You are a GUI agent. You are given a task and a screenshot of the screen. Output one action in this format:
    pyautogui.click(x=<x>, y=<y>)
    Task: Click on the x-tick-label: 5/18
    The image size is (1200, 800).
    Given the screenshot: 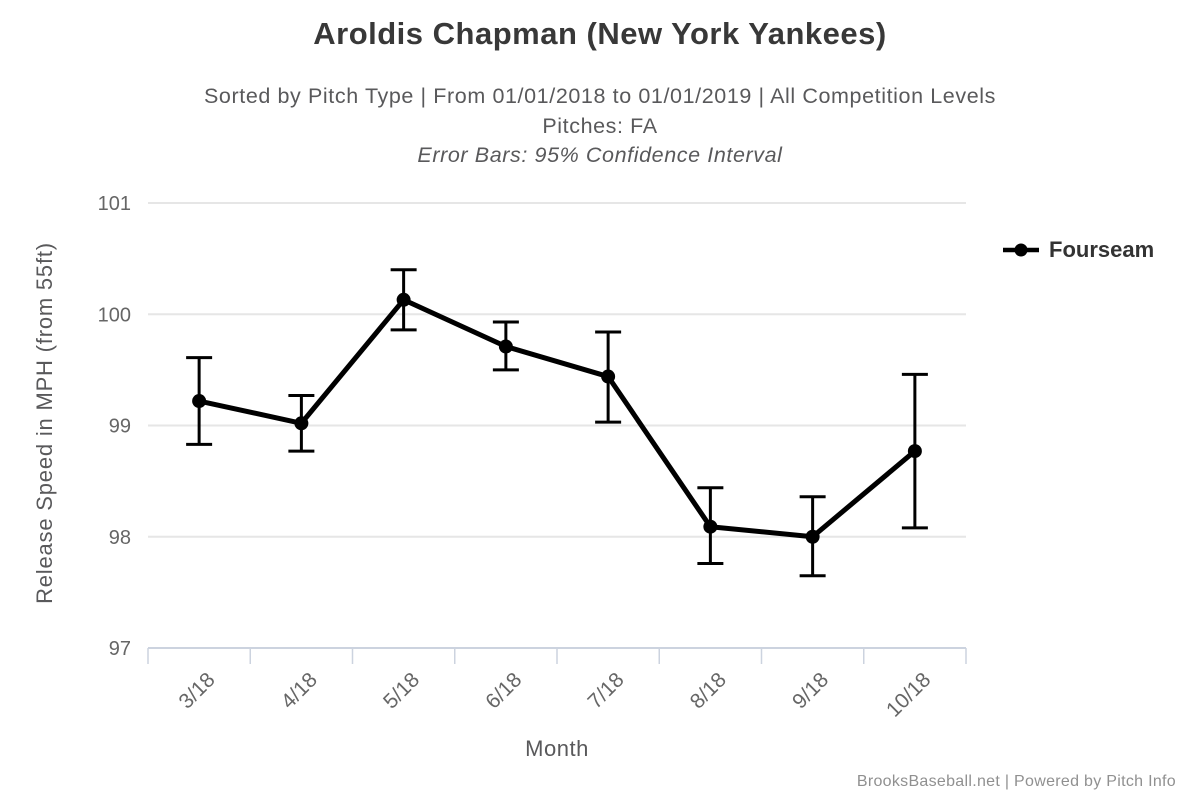 What is the action you would take?
    pyautogui.click(x=401, y=690)
    